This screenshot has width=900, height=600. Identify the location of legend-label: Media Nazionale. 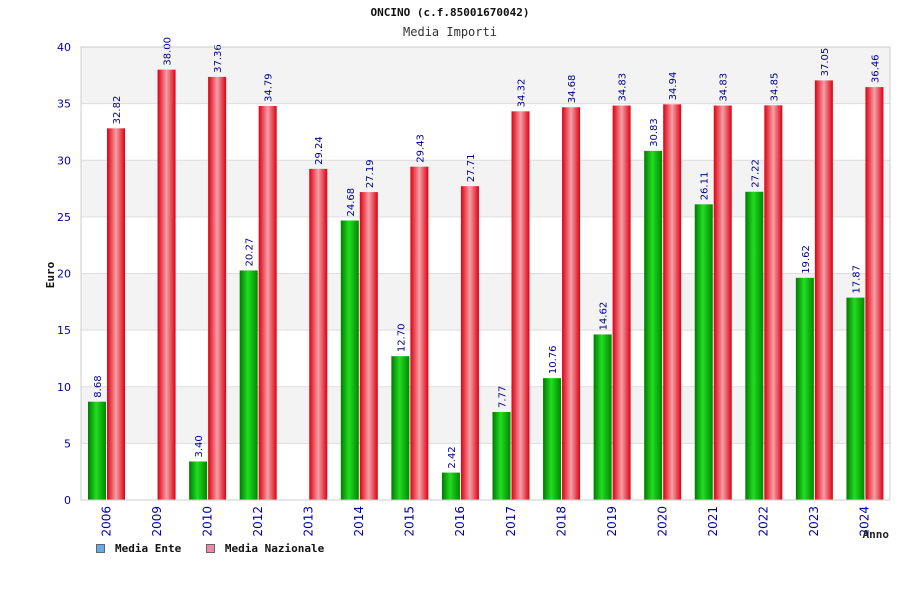
(274, 548).